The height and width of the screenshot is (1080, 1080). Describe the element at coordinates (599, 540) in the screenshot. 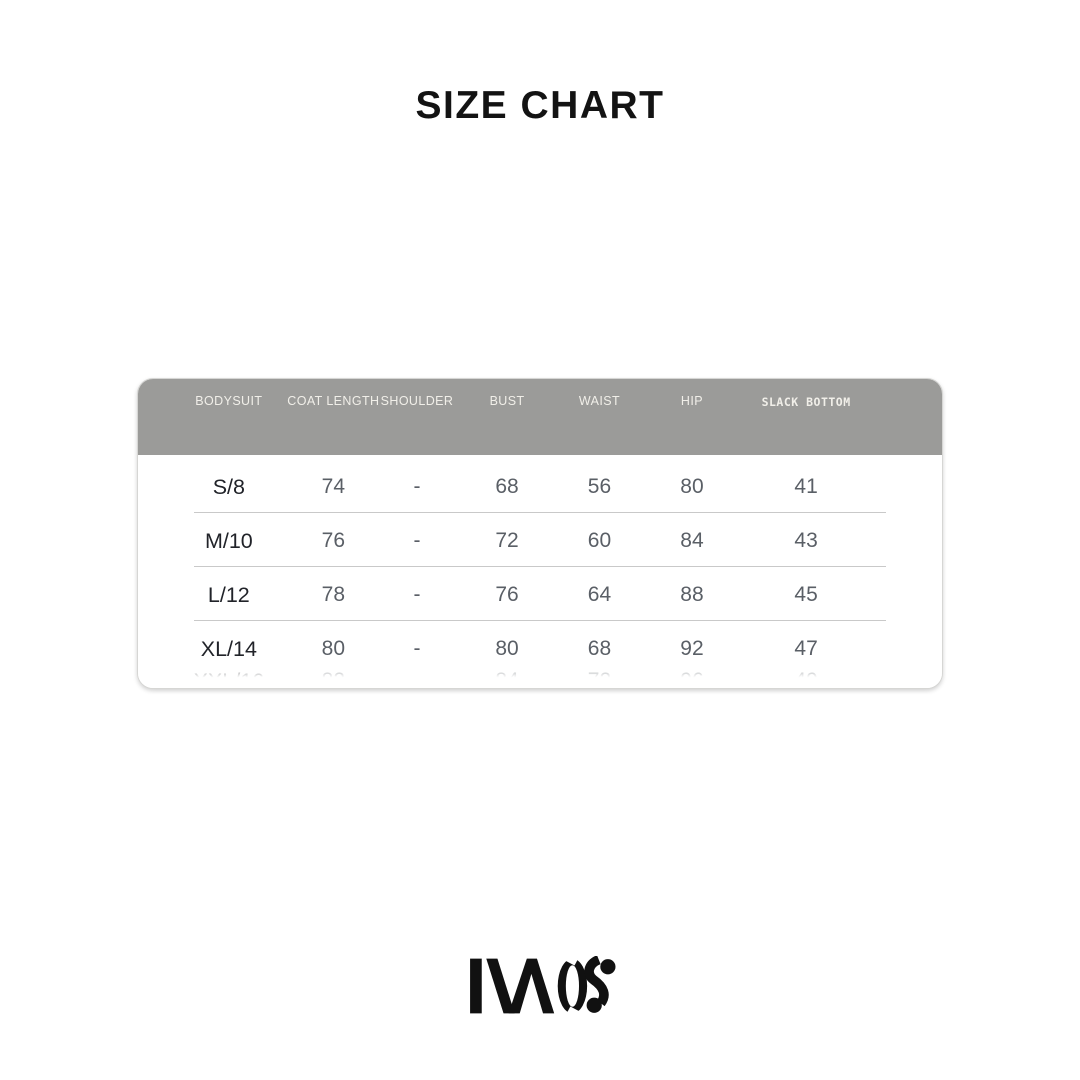

I see `value-cell: 60` at that location.